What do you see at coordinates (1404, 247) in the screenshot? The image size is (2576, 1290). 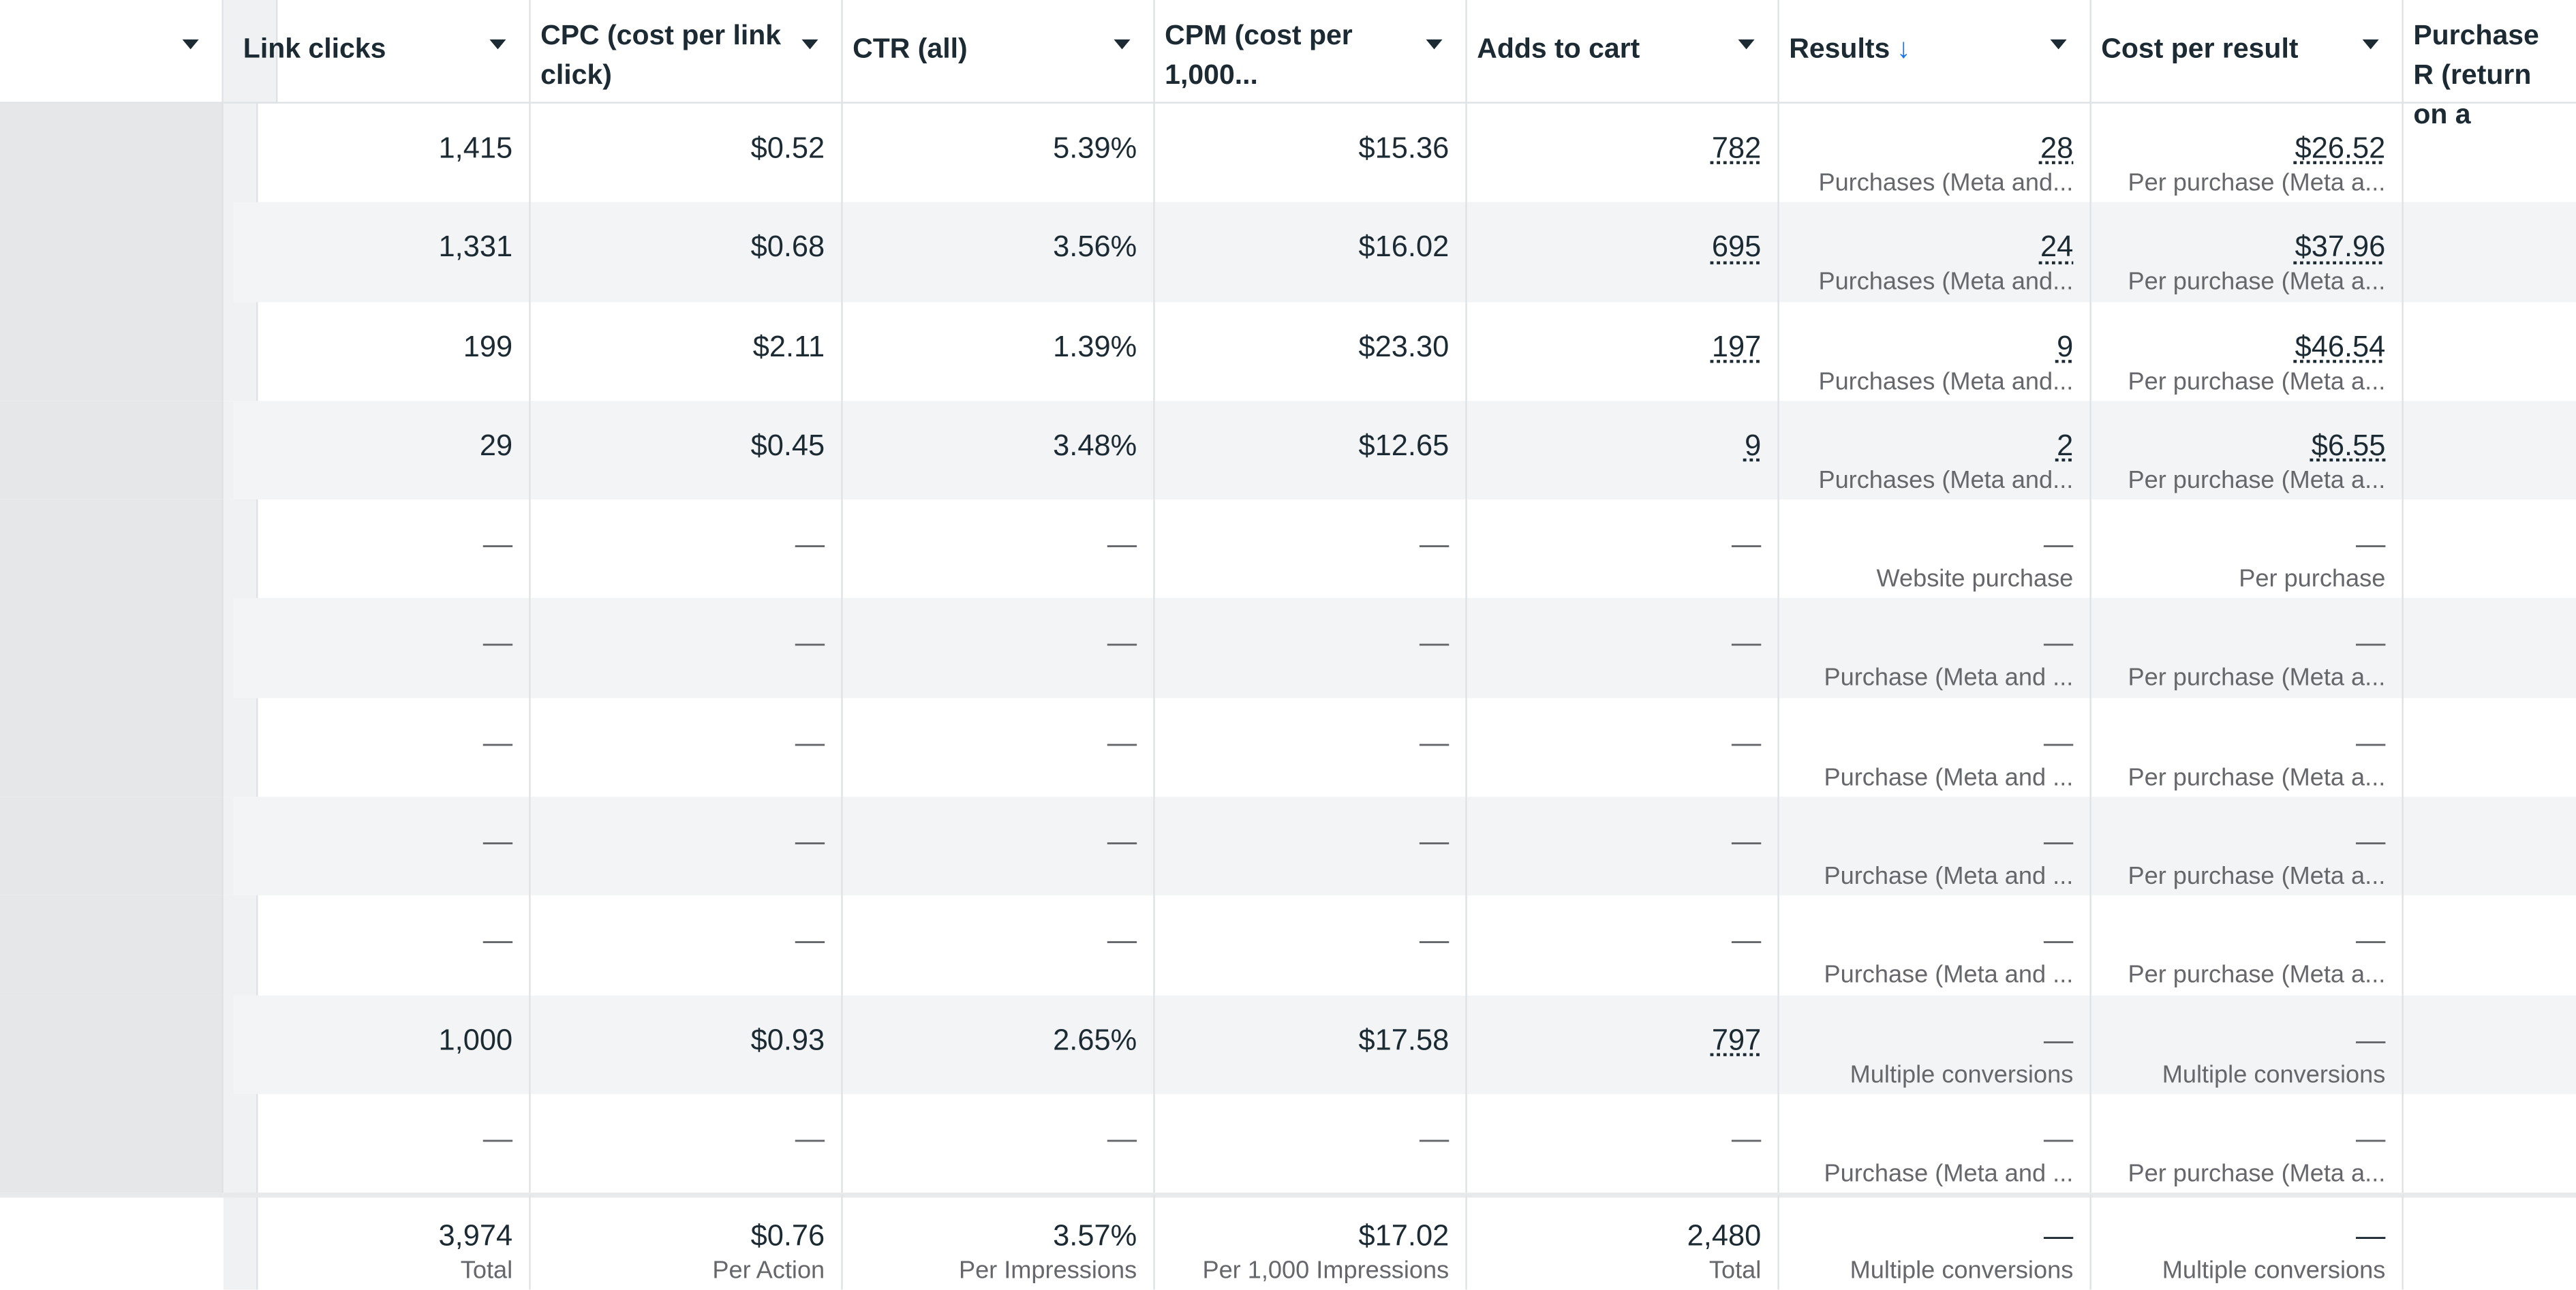 I see `value-text: $16.02` at bounding box center [1404, 247].